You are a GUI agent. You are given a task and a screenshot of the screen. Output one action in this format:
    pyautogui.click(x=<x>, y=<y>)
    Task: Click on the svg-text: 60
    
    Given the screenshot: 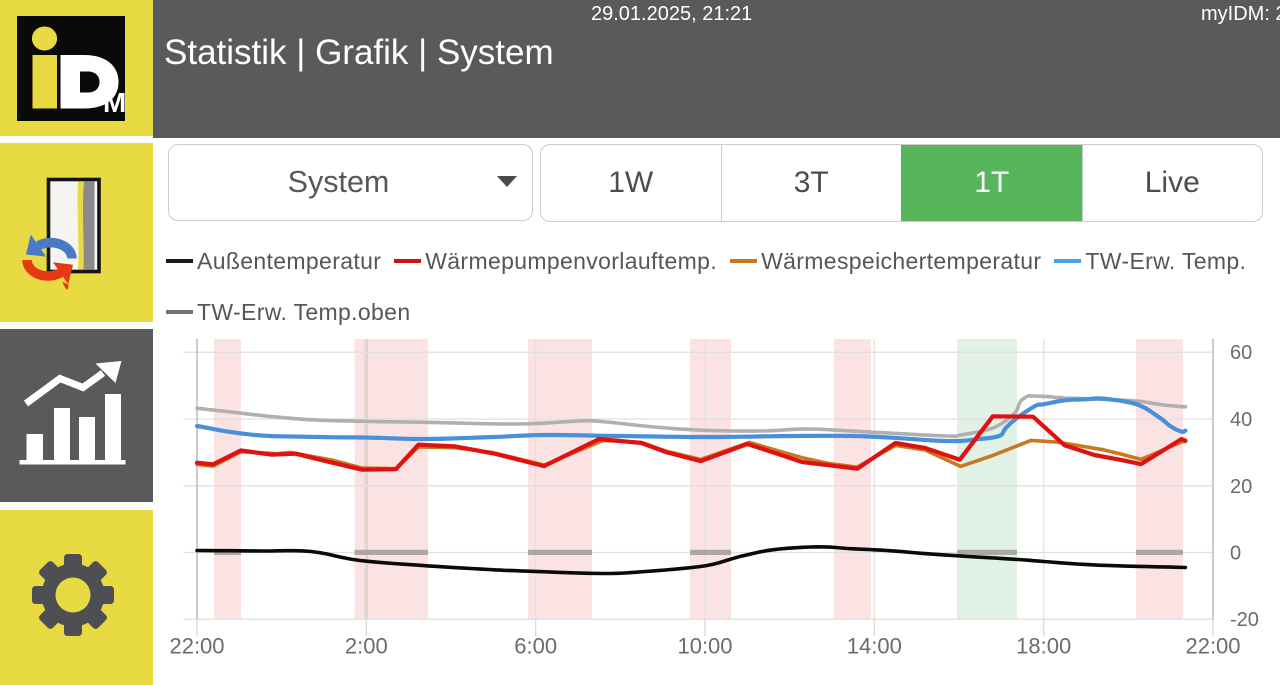 What is the action you would take?
    pyautogui.click(x=1241, y=353)
    